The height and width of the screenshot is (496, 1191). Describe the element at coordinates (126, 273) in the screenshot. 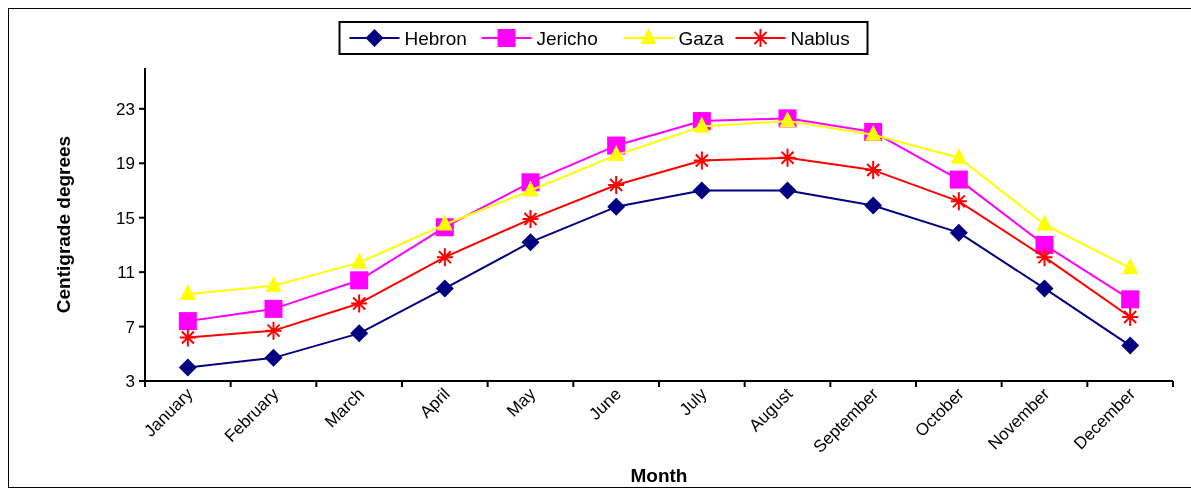

I see `y-tick-label: 11` at that location.